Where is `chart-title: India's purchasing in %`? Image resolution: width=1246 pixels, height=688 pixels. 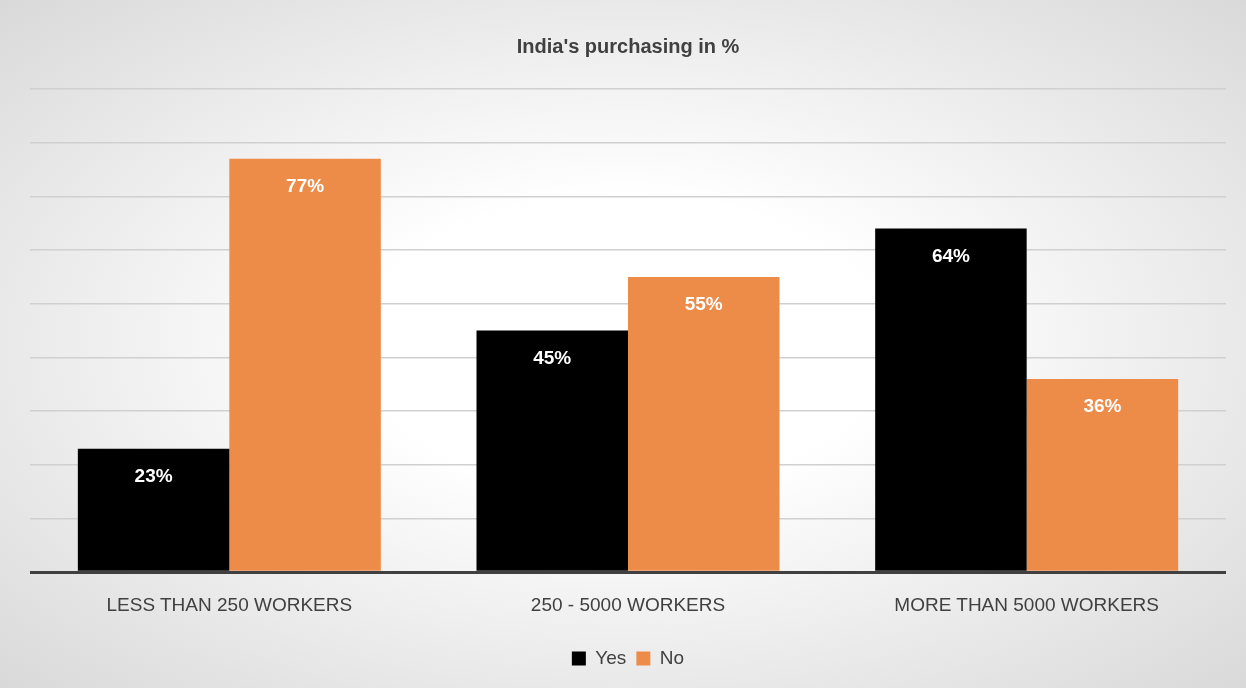
chart-title: India's purchasing in % is located at coordinates (628, 45).